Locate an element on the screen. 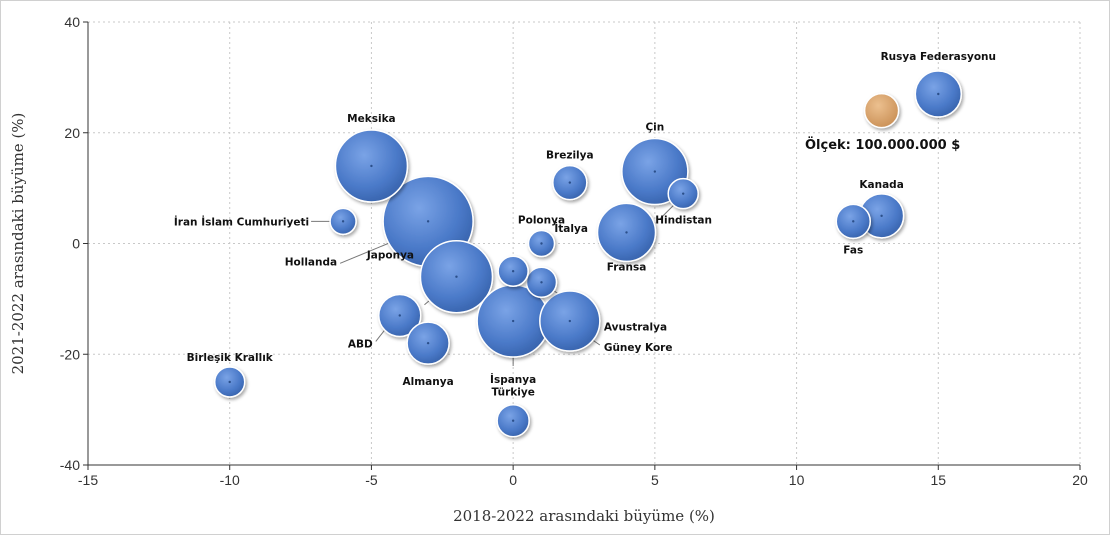 The image size is (1110, 539). bubble-label: Hindistan is located at coordinates (683, 221).